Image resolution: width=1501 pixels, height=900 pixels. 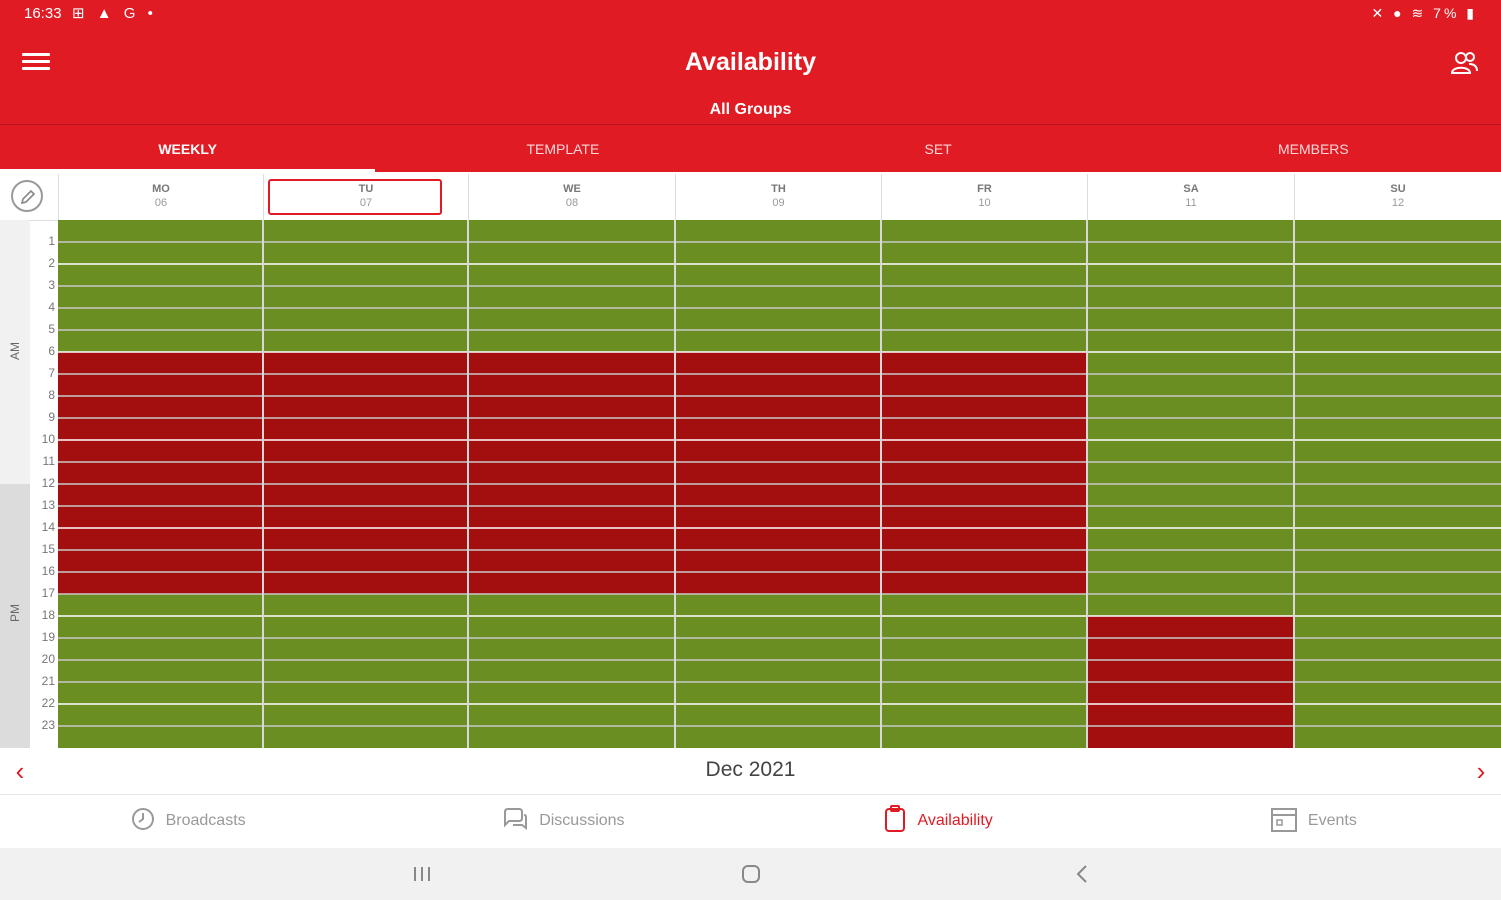 I want to click on day-header-sa: SA 11, so click(x=1190, y=197).